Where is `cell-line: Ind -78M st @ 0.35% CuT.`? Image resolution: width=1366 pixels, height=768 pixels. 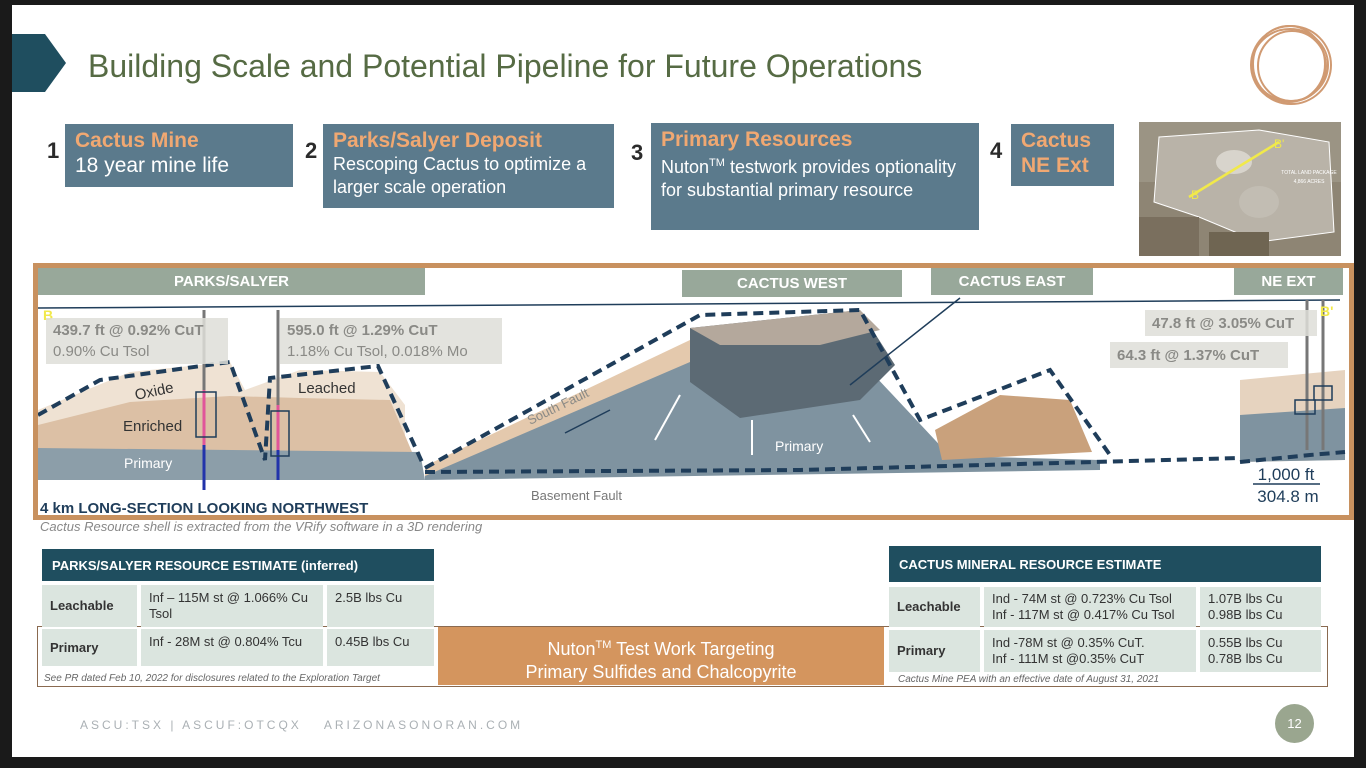 cell-line: Ind -78M st @ 0.35% CuT. is located at coordinates (1068, 642).